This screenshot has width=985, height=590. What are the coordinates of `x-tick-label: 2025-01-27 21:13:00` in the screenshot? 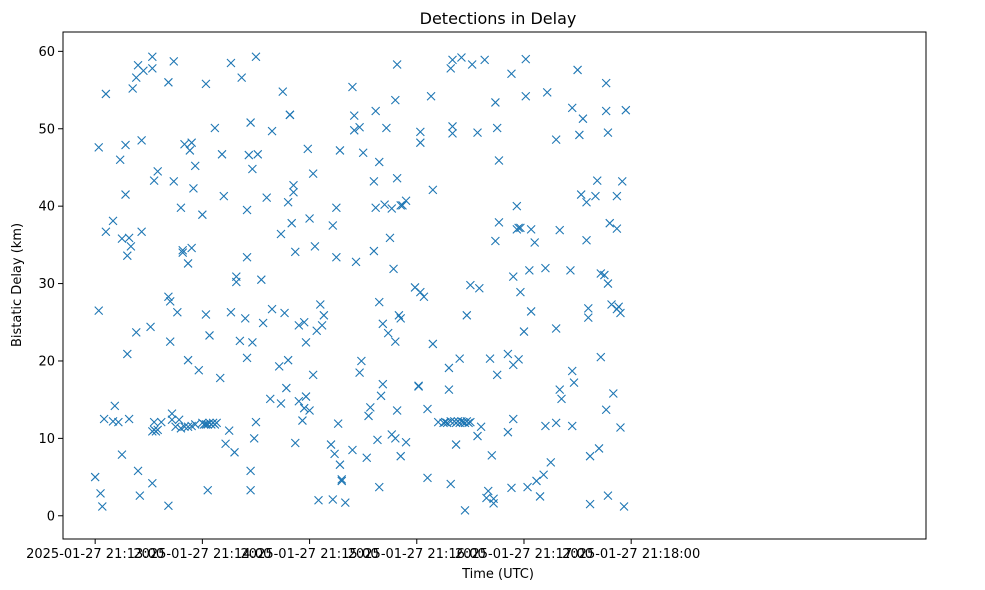 It's located at (95, 554).